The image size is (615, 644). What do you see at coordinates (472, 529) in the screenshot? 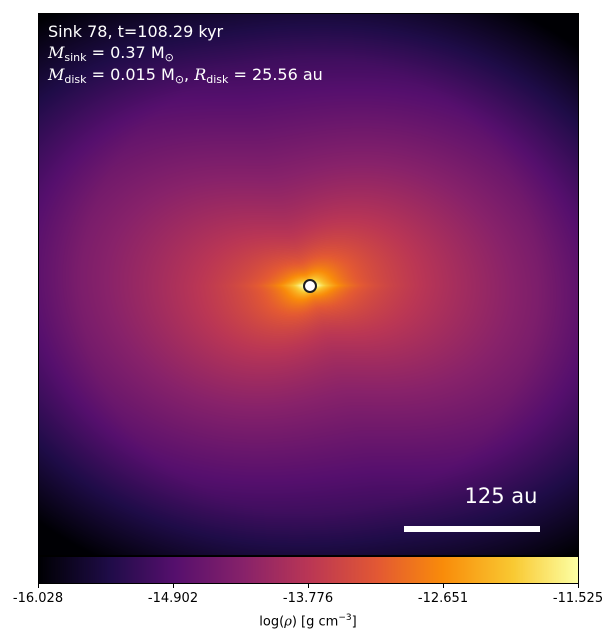
I see `scale-bar` at bounding box center [472, 529].